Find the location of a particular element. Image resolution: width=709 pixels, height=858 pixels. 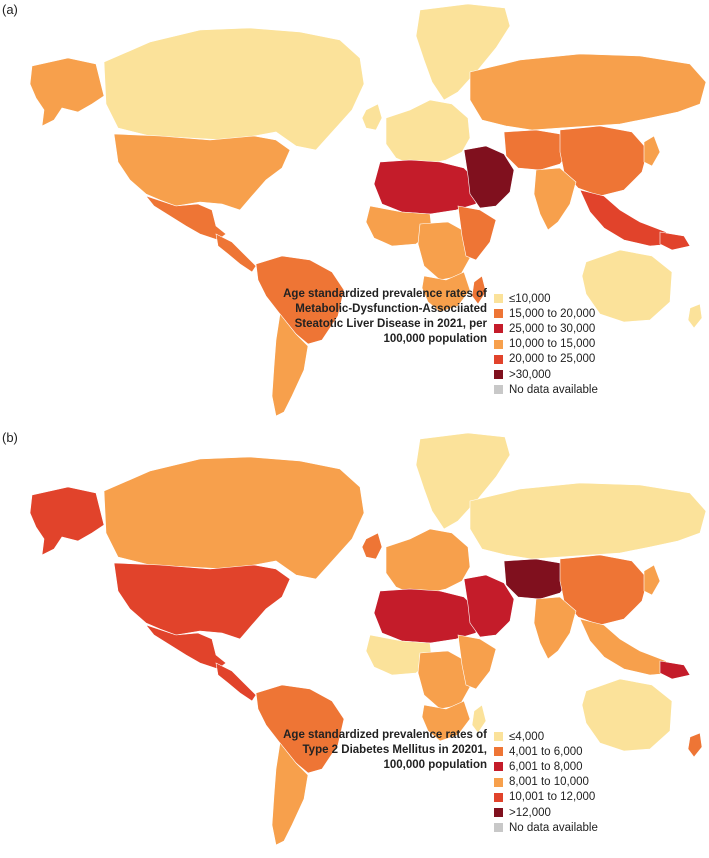

legend-label: 8,001 to 10,000 is located at coordinates (549, 782).